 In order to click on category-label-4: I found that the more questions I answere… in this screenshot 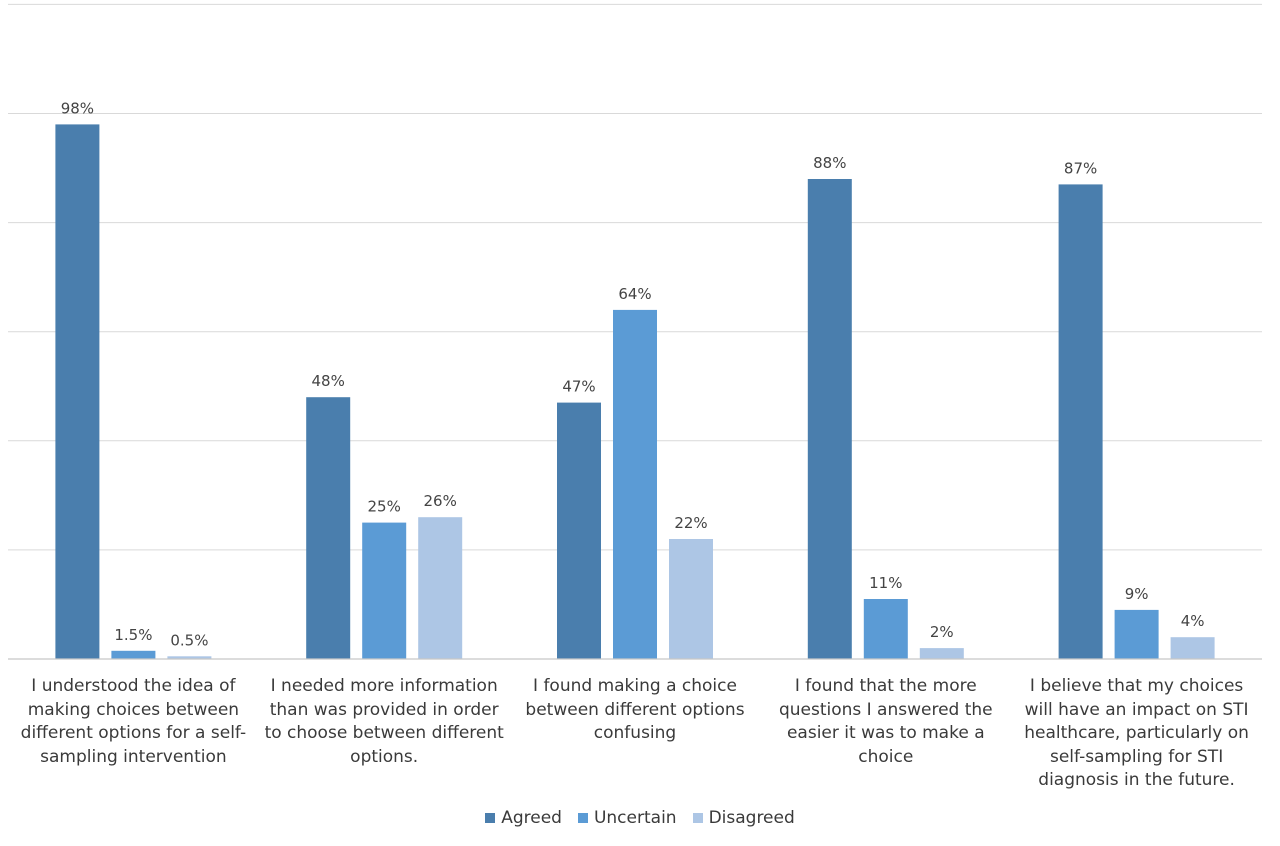, I will do `click(886, 722)`.